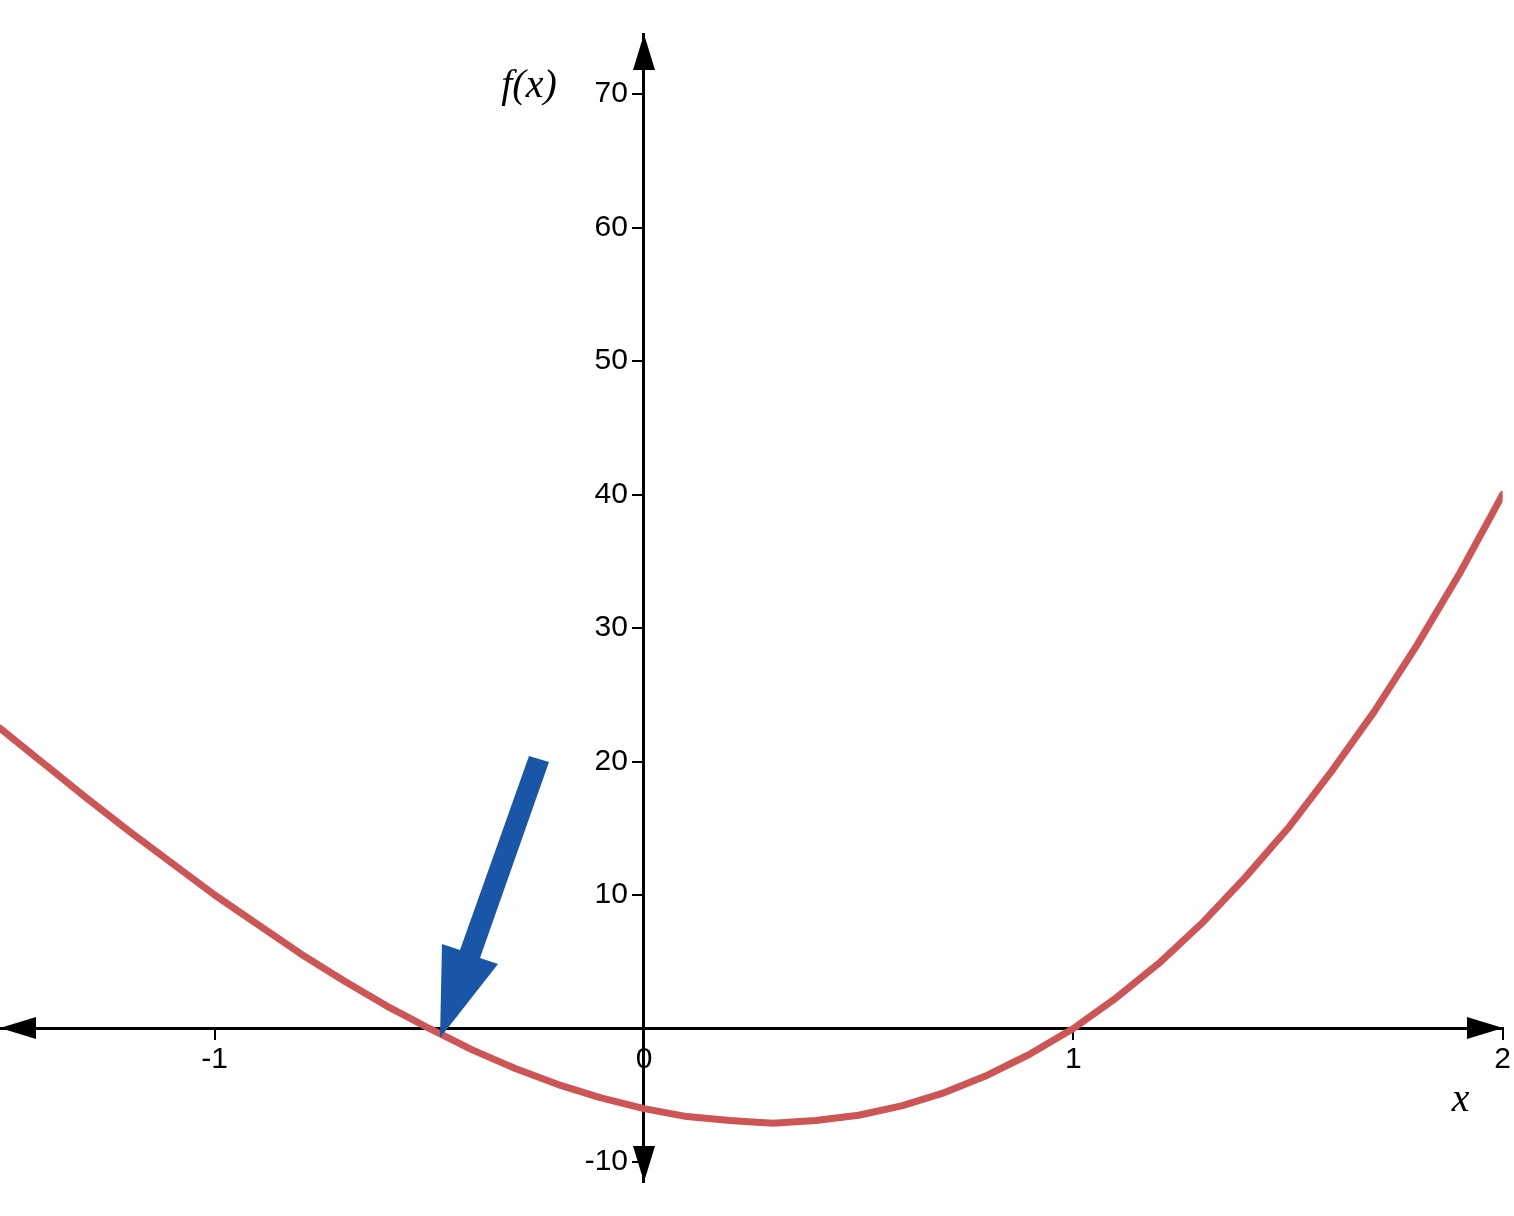 This screenshot has height=1216, width=1514. I want to click on y-tick-label: -10, so click(606, 1160).